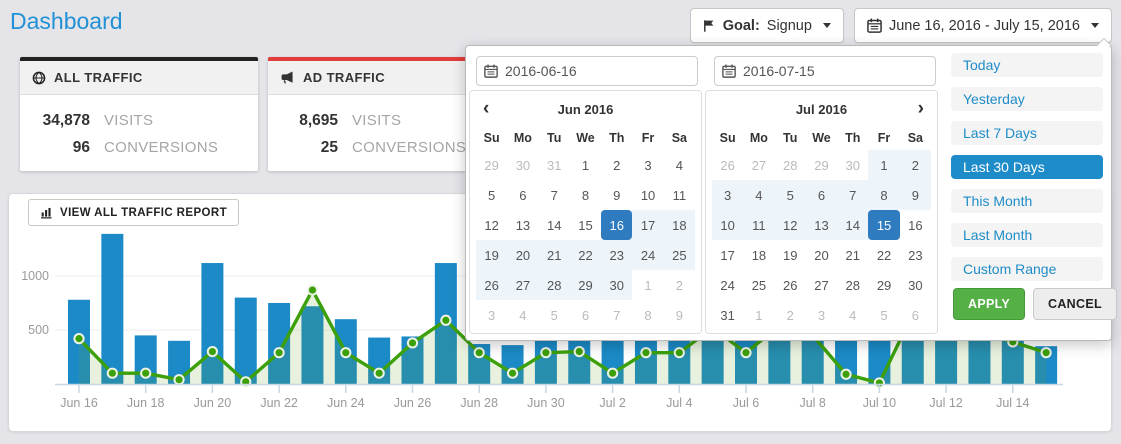  Describe the element at coordinates (1075, 304) in the screenshot. I see `cancel-button: CANCEL` at that location.